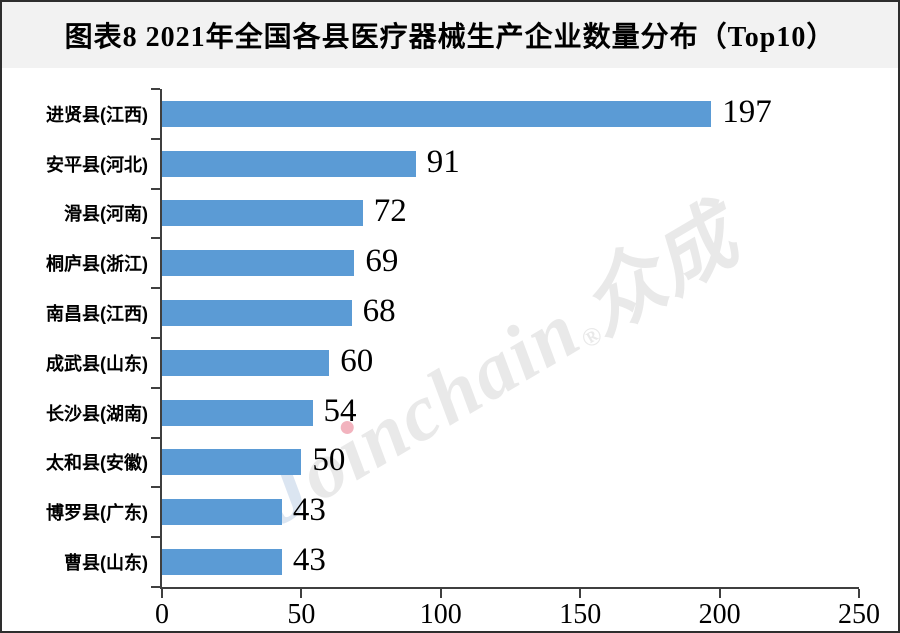 The width and height of the screenshot is (900, 633). Describe the element at coordinates (510, 463) in the screenshot. I see `bar-row: 50` at that location.